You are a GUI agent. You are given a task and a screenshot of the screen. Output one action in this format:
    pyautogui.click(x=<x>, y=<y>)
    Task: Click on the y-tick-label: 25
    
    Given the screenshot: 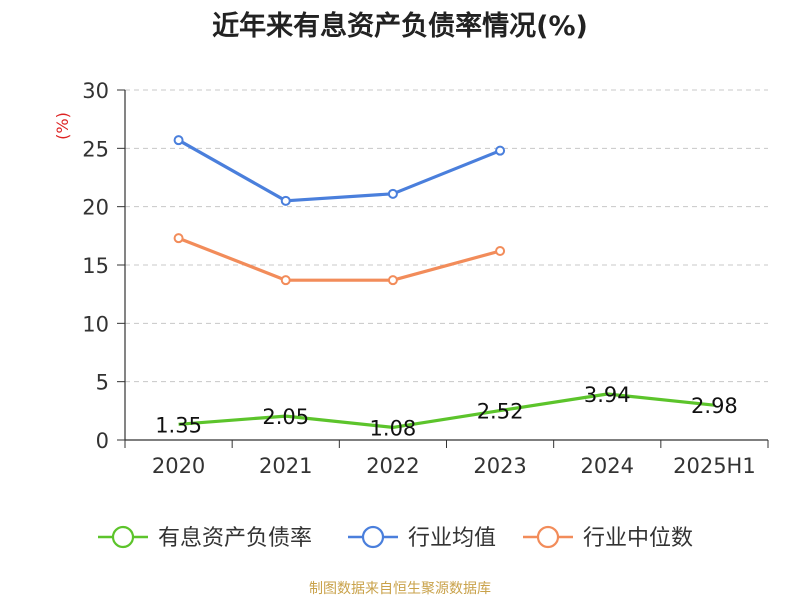 What is the action you would take?
    pyautogui.click(x=95, y=149)
    